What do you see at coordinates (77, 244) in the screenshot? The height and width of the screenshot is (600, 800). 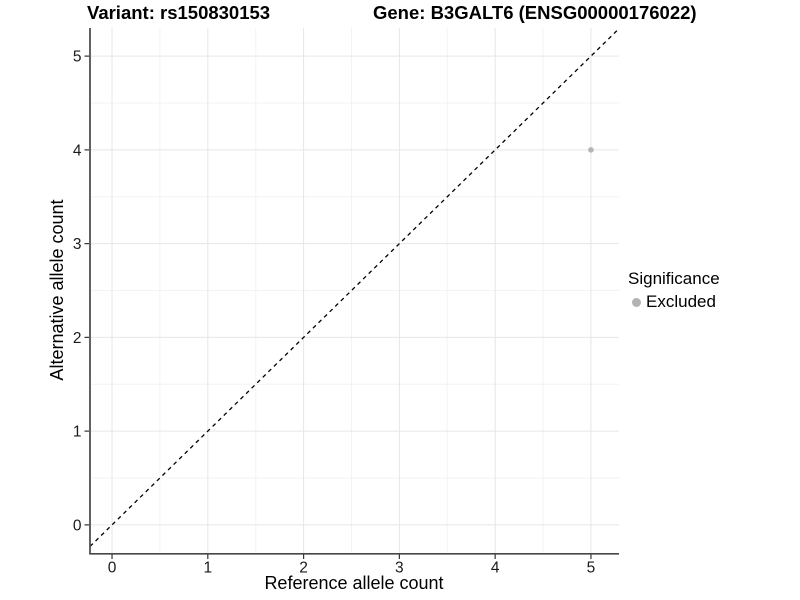 I see `y-tick-label: 3` at bounding box center [77, 244].